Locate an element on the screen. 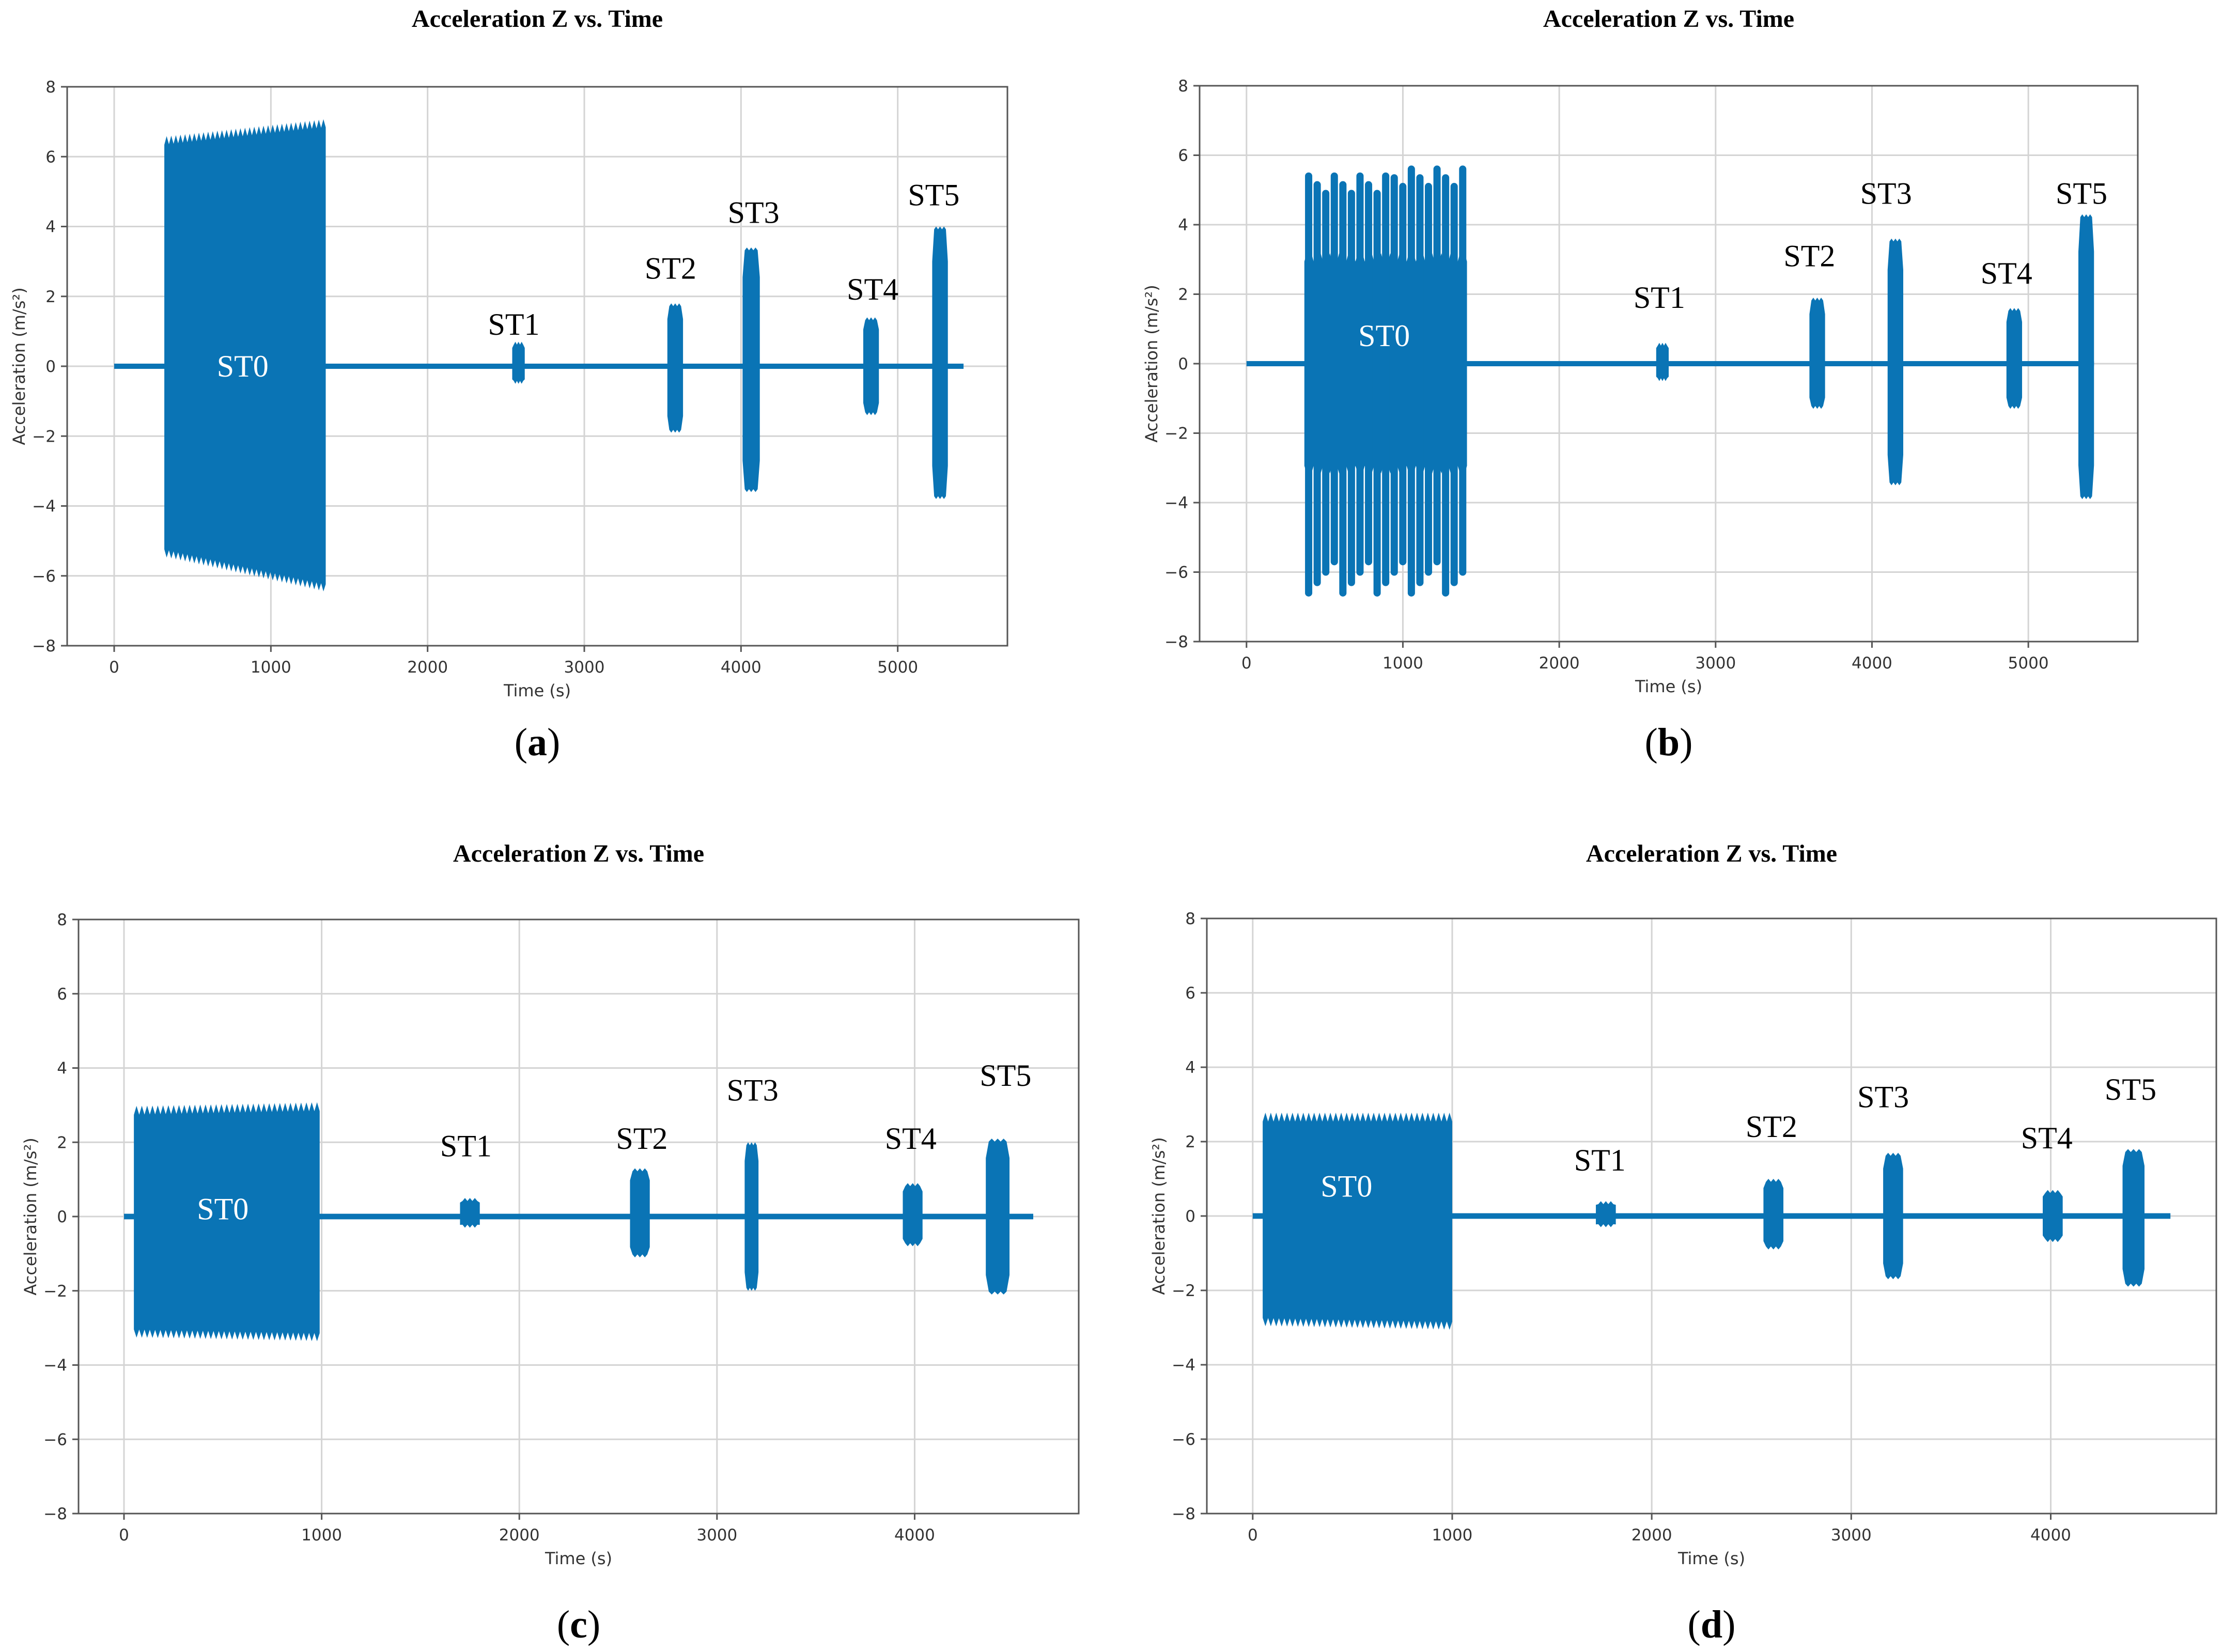  subfigure-label: (c) is located at coordinates (578, 1624).